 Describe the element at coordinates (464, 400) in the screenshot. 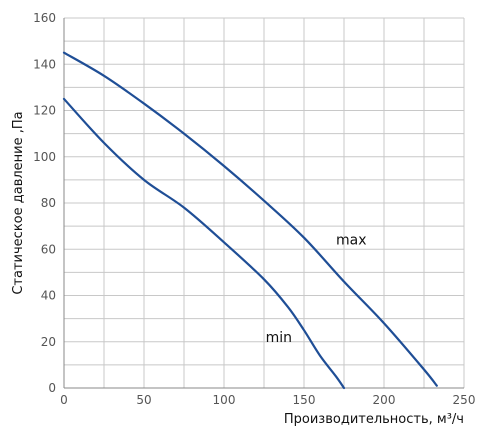

I see `x-tick-label-5: 250` at that location.